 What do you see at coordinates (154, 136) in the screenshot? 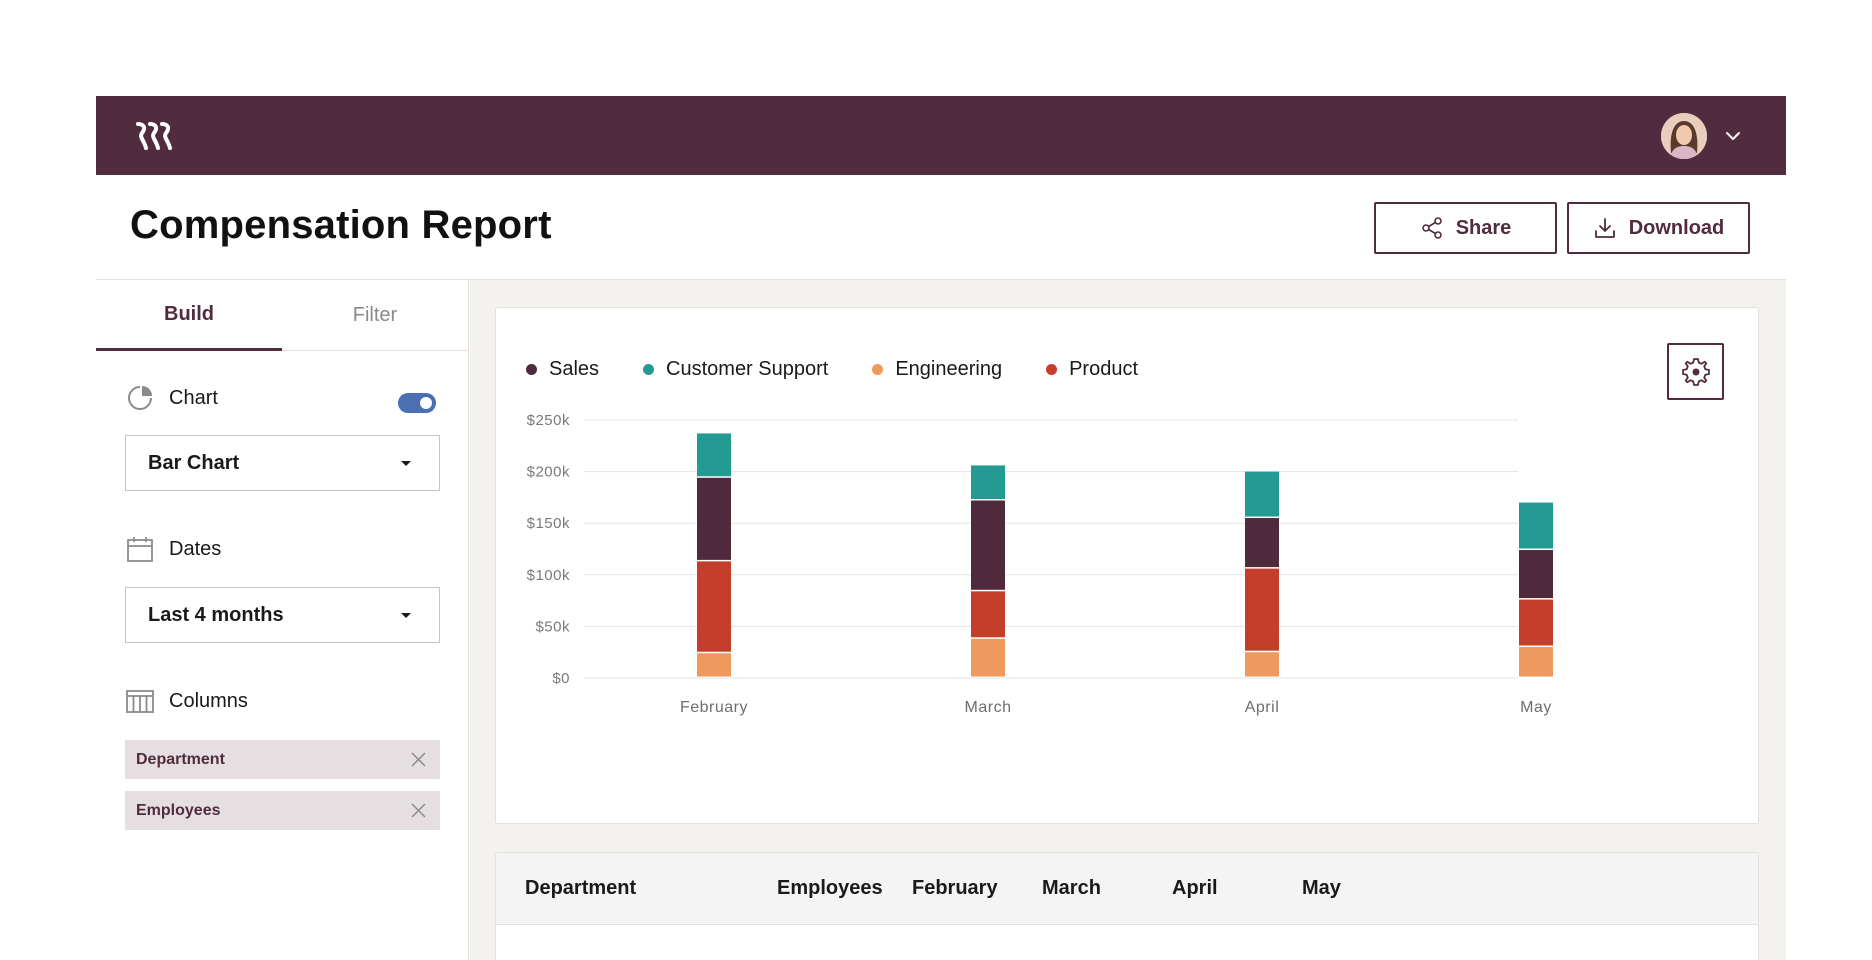
I see `brand-logo-icon` at bounding box center [154, 136].